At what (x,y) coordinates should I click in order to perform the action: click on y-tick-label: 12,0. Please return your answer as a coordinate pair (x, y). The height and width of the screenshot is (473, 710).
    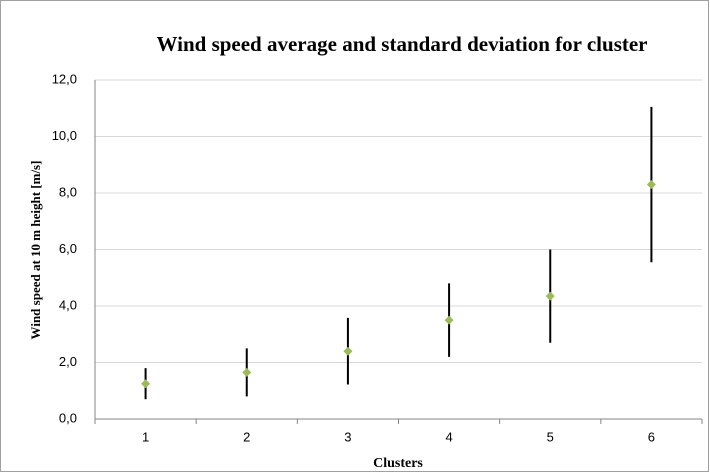
    Looking at the image, I should click on (64, 78).